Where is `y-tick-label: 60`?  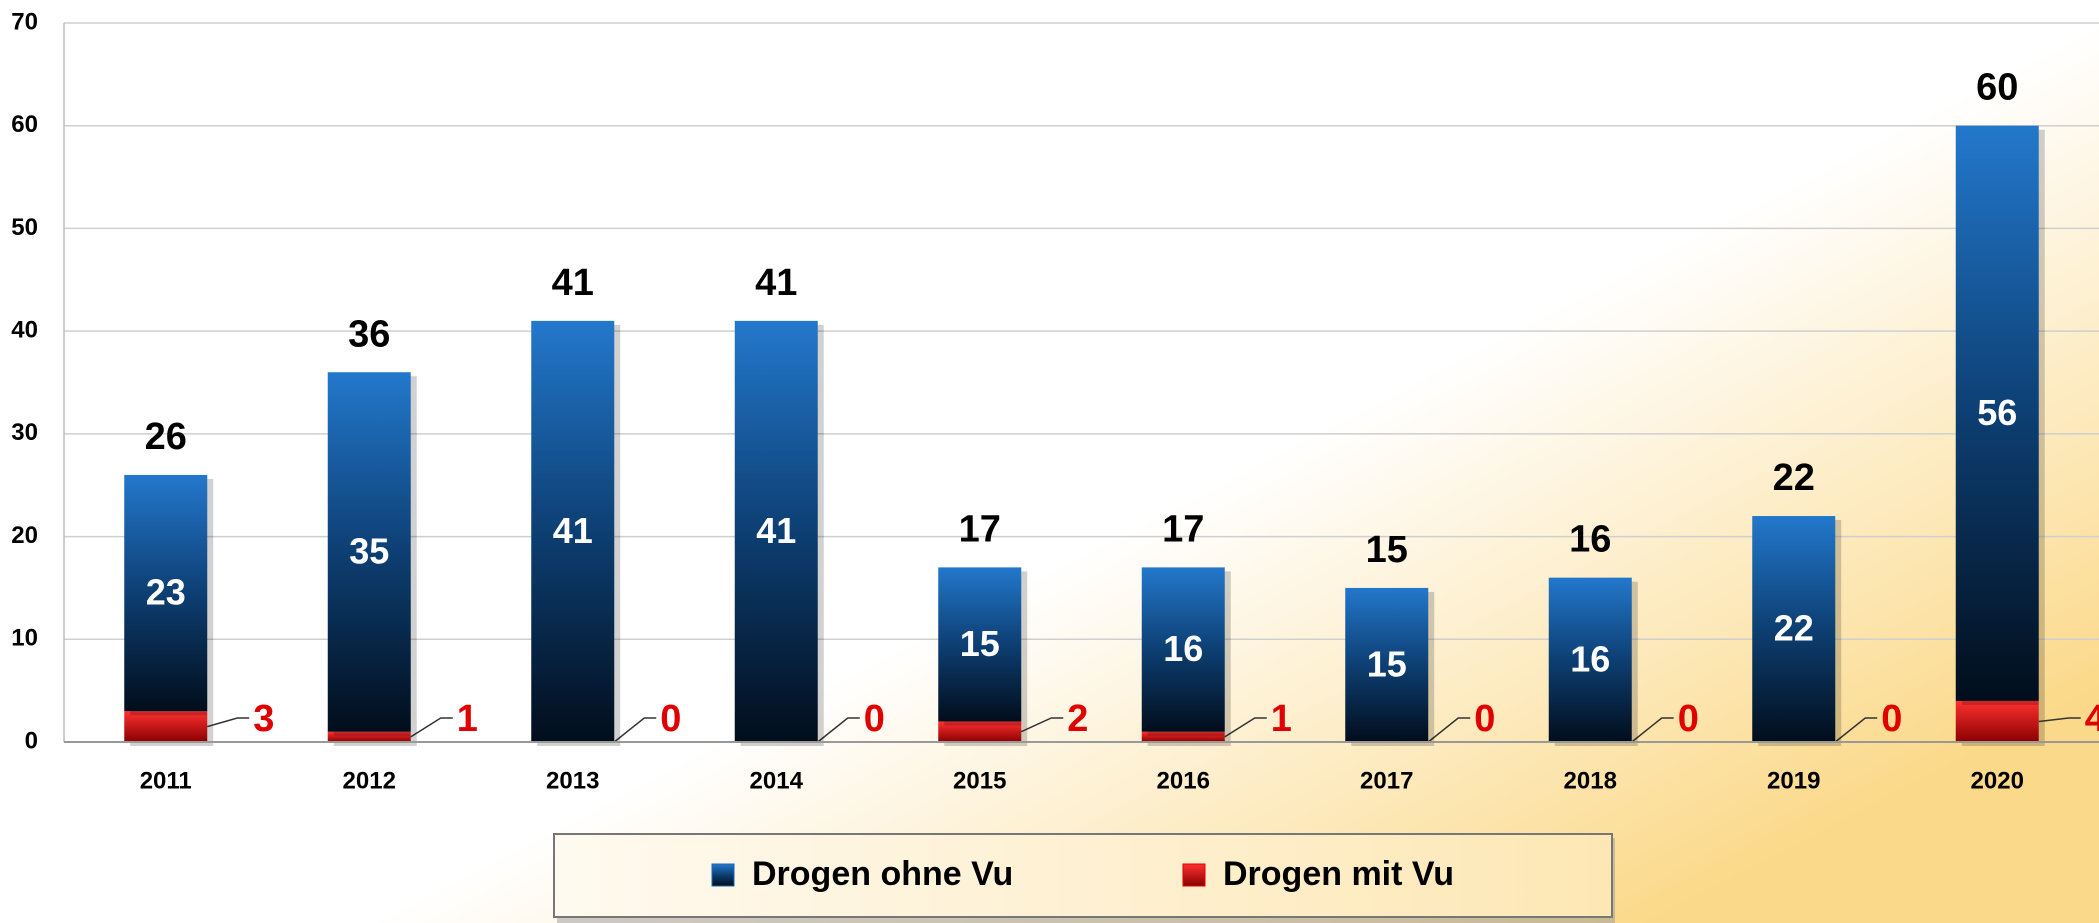 y-tick-label: 60 is located at coordinates (24, 124).